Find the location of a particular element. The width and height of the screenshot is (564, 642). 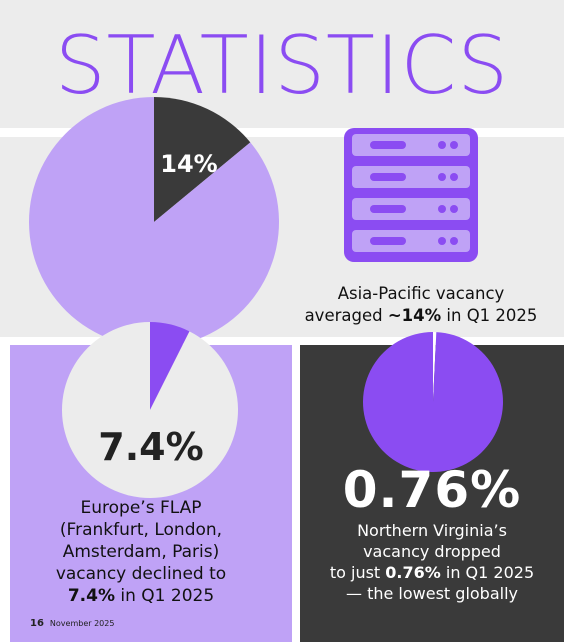

footer-date: November 2025 is located at coordinates (82, 623).